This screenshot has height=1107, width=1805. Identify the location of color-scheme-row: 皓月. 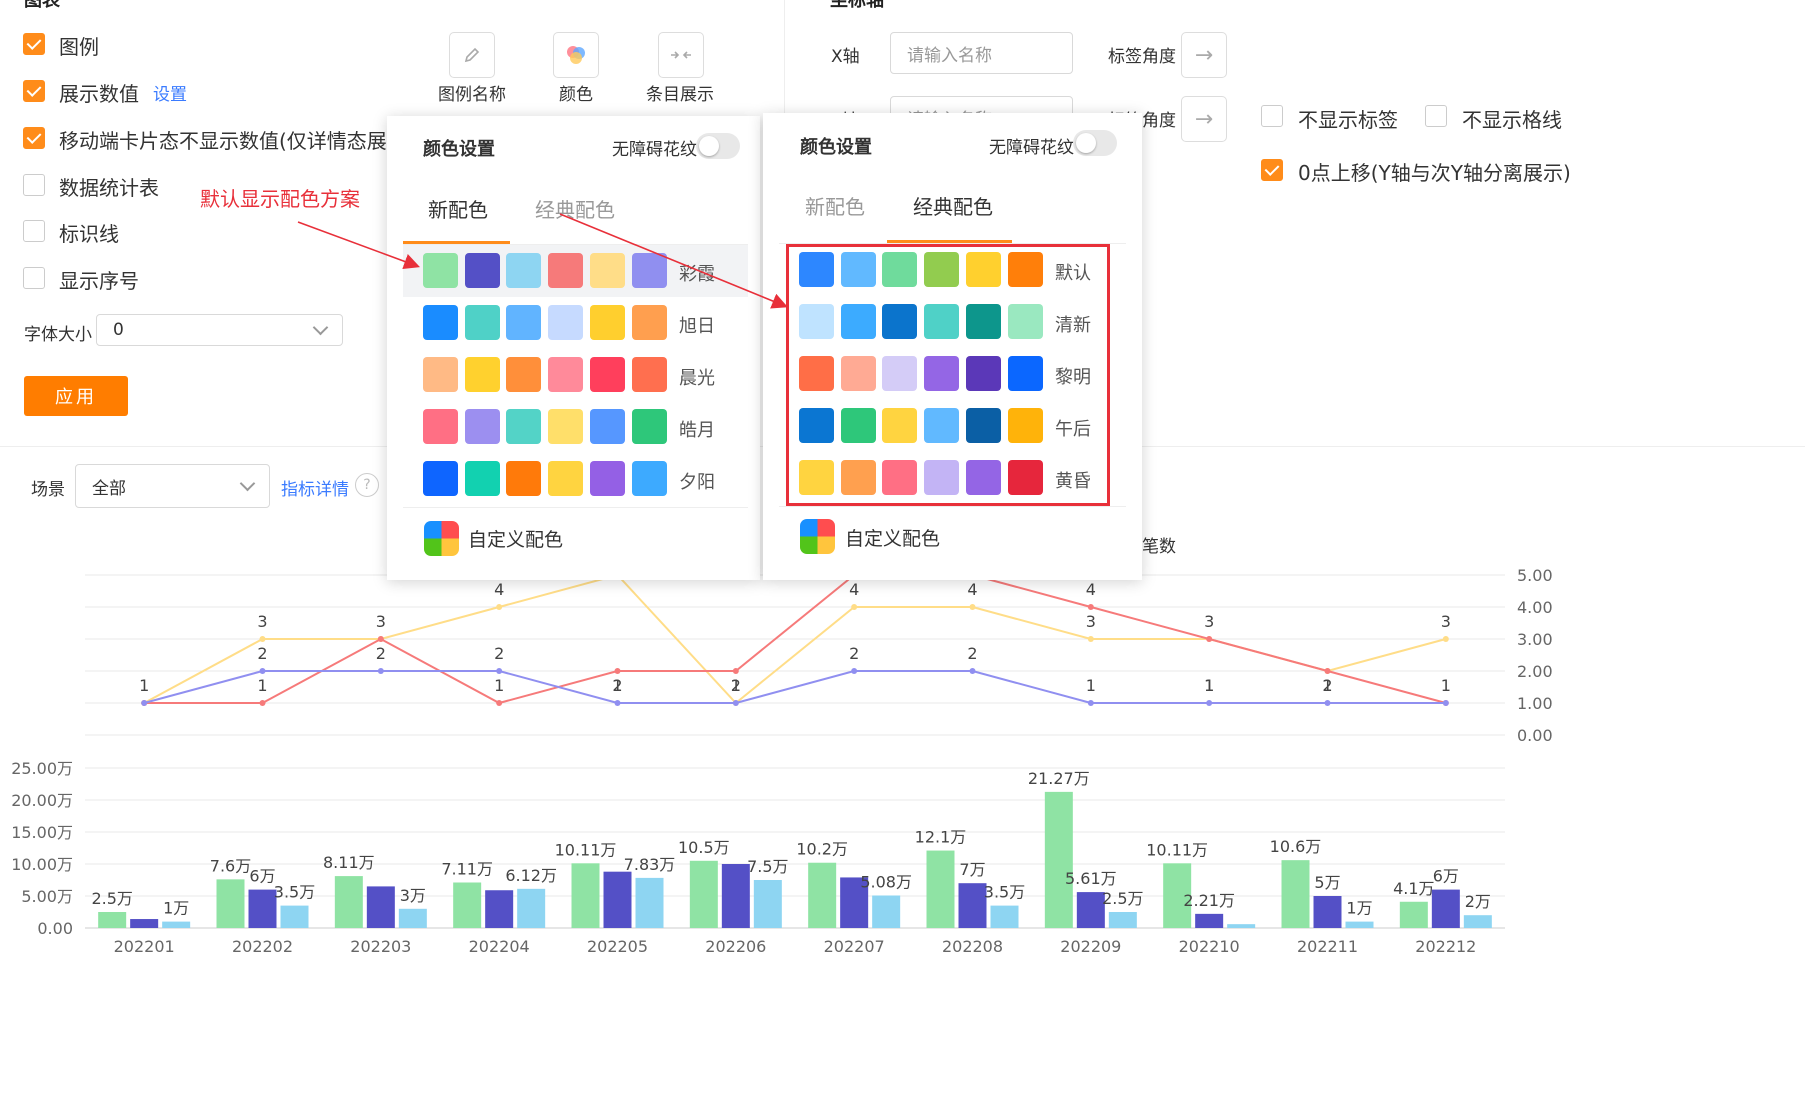
(575, 427).